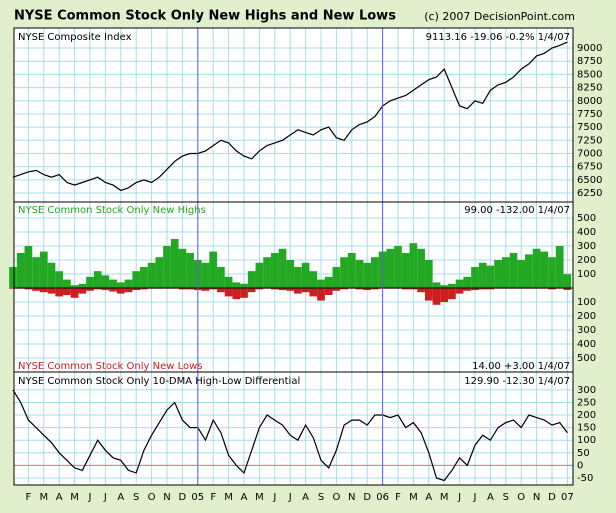 The image size is (616, 513). What do you see at coordinates (499, 16) in the screenshot?
I see `copyright: (c) 2007 DecisionPoint.com` at bounding box center [499, 16].